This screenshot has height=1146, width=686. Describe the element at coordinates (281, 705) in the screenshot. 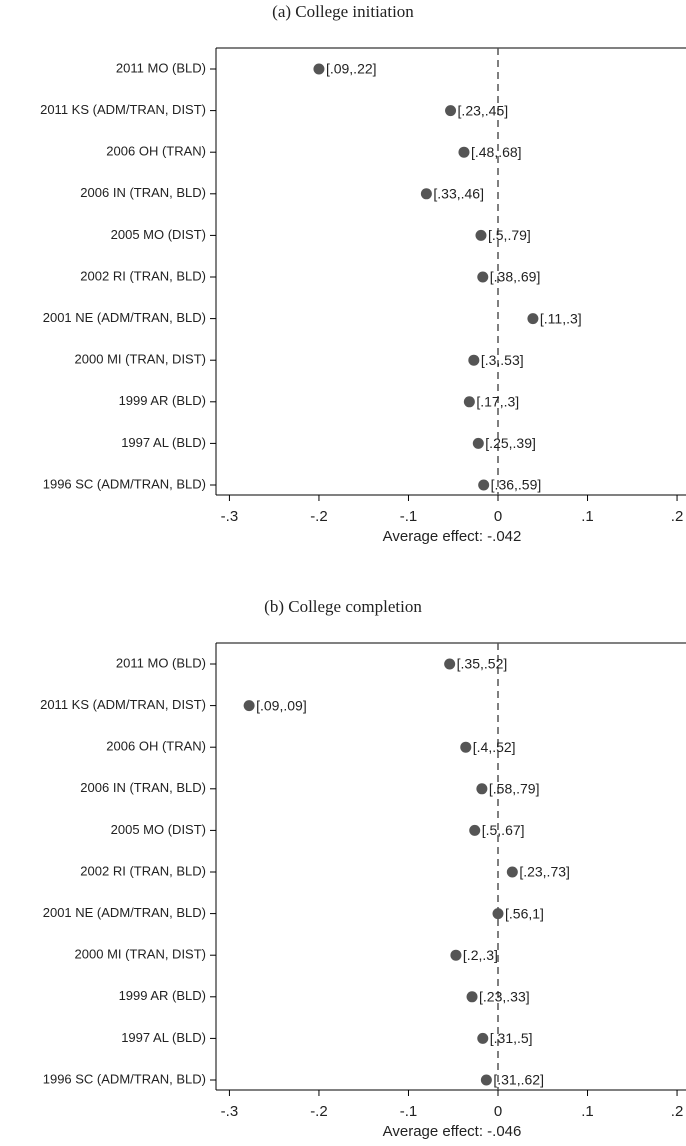

I see `point-label: [.09,.09]` at that location.